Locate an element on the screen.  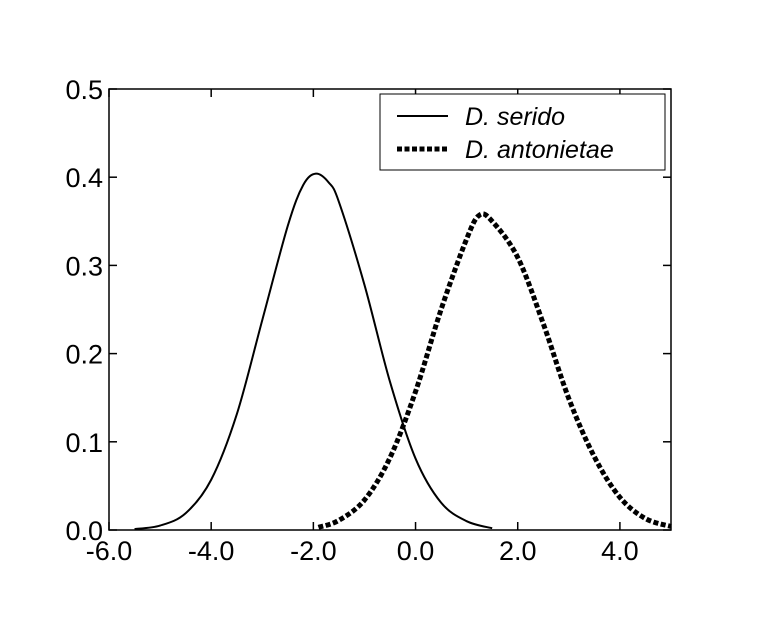
legend: D. serido D. antonietae is located at coordinates (522, 132).